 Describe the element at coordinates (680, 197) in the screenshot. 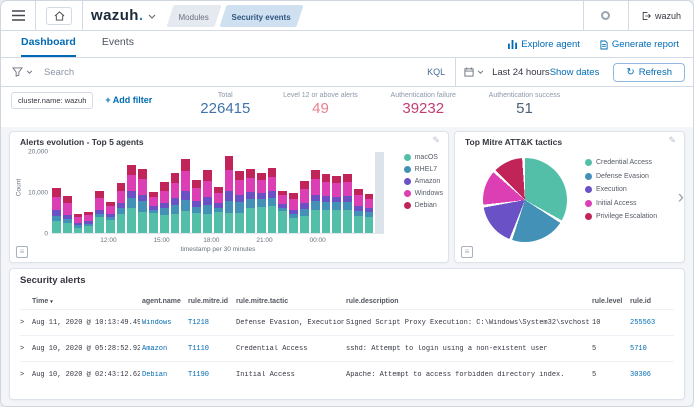

I see `next-page-chevron-icon: ›` at that location.